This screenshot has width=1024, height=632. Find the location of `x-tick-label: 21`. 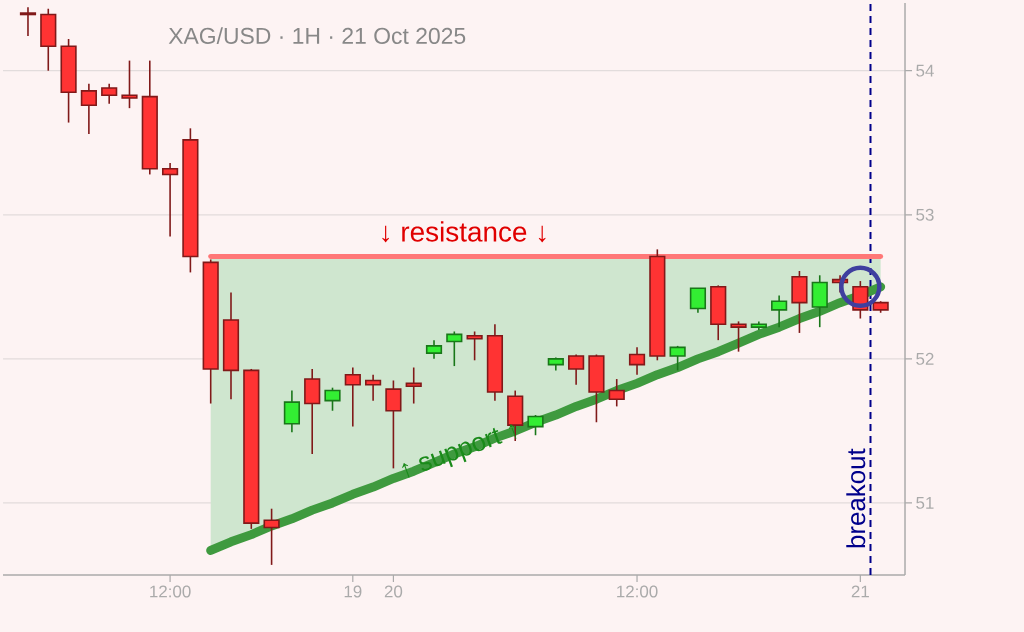

x-tick-label: 21 is located at coordinates (860, 591).